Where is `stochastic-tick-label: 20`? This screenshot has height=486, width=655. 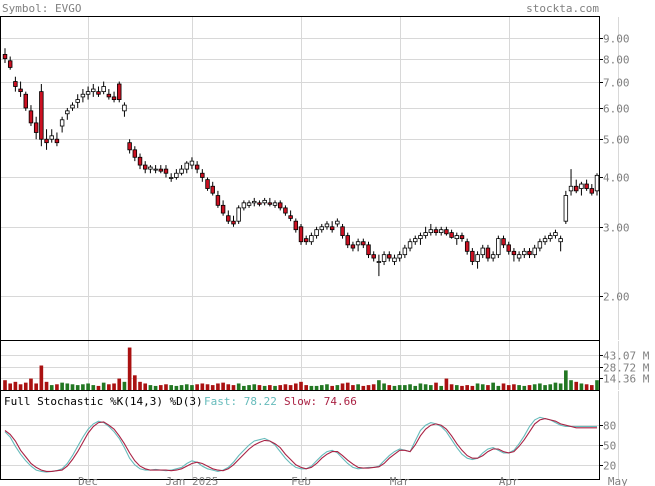 stochastic-tick-label: 20 is located at coordinates (609, 466).